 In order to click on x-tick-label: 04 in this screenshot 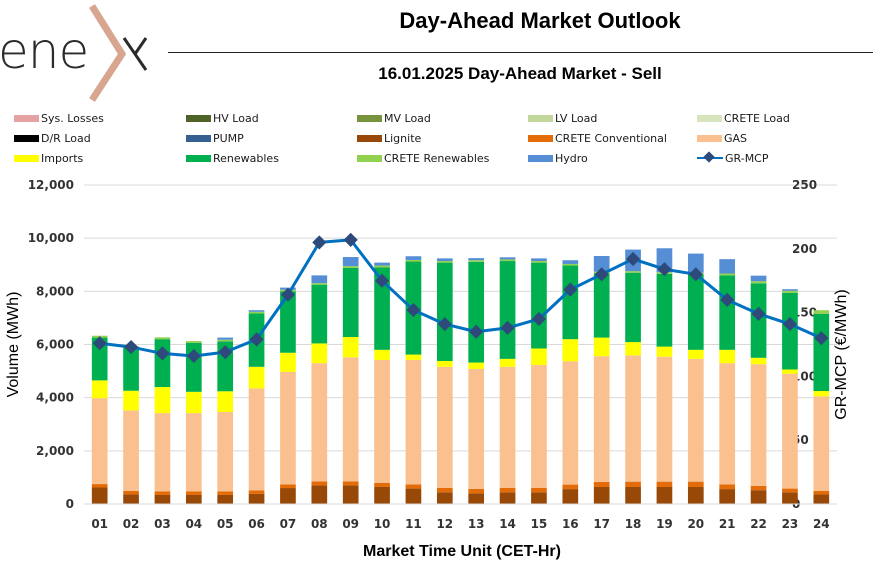, I will do `click(193, 524)`.